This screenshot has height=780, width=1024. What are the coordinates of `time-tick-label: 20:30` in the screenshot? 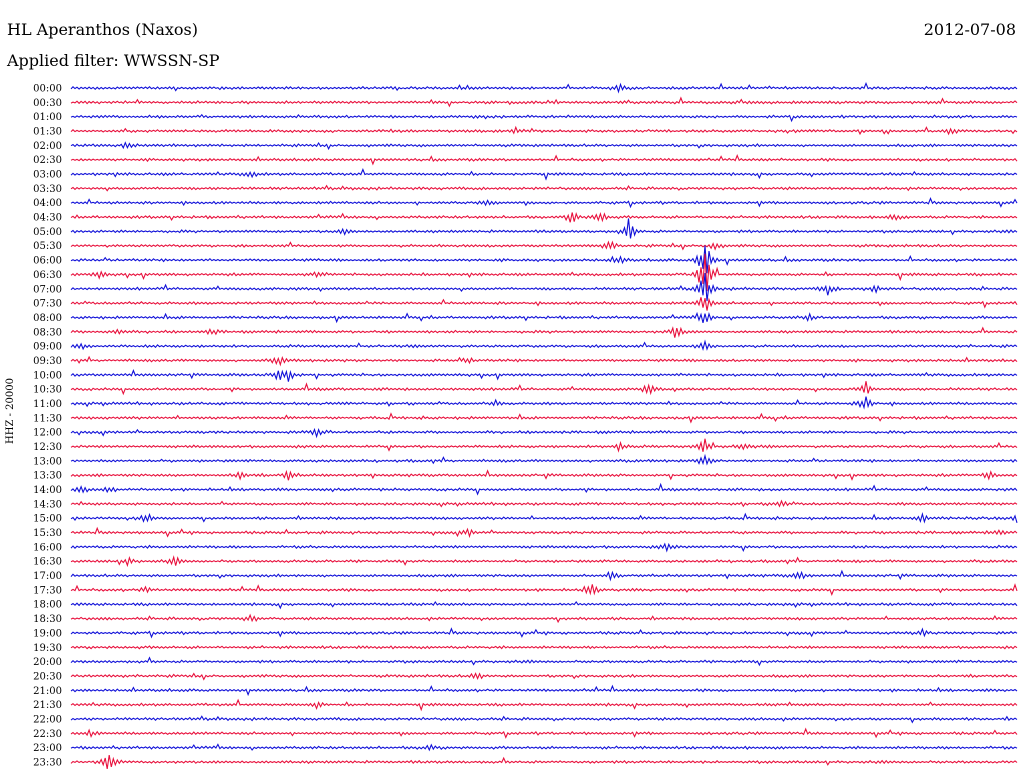 It's located at (47, 676).